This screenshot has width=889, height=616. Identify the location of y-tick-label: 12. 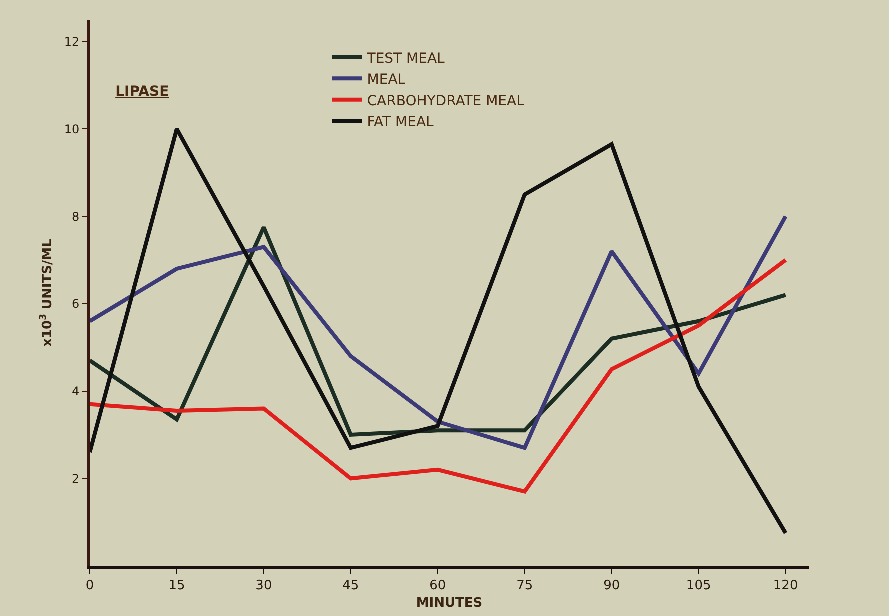
(72, 42).